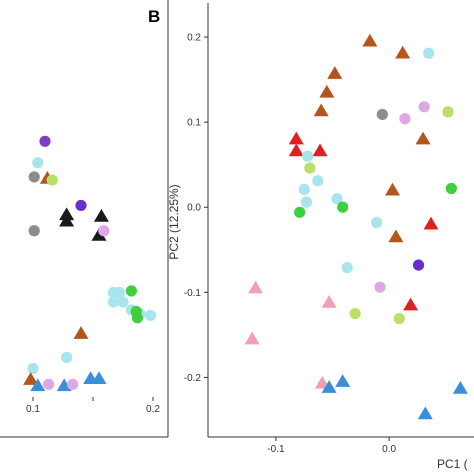 This screenshot has height=474, width=474. I want to click on panel-a-x-tick-label: 0.2, so click(153, 409).